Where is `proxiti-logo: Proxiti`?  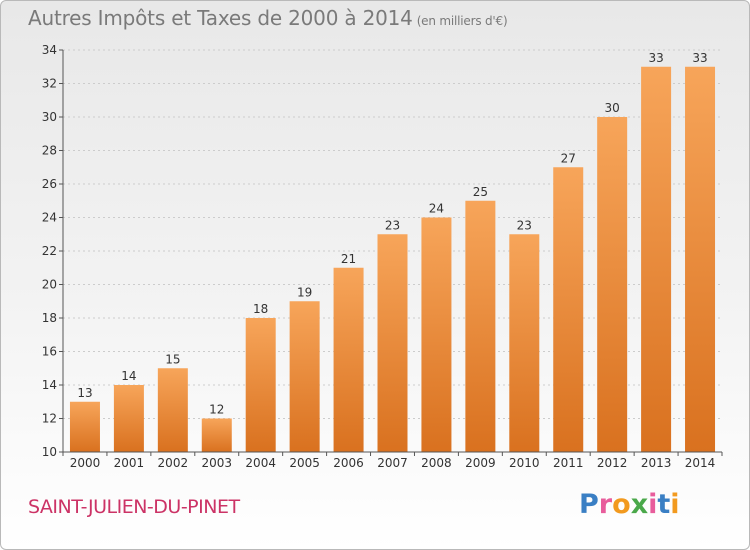
proxiti-logo: Proxiti is located at coordinates (629, 504).